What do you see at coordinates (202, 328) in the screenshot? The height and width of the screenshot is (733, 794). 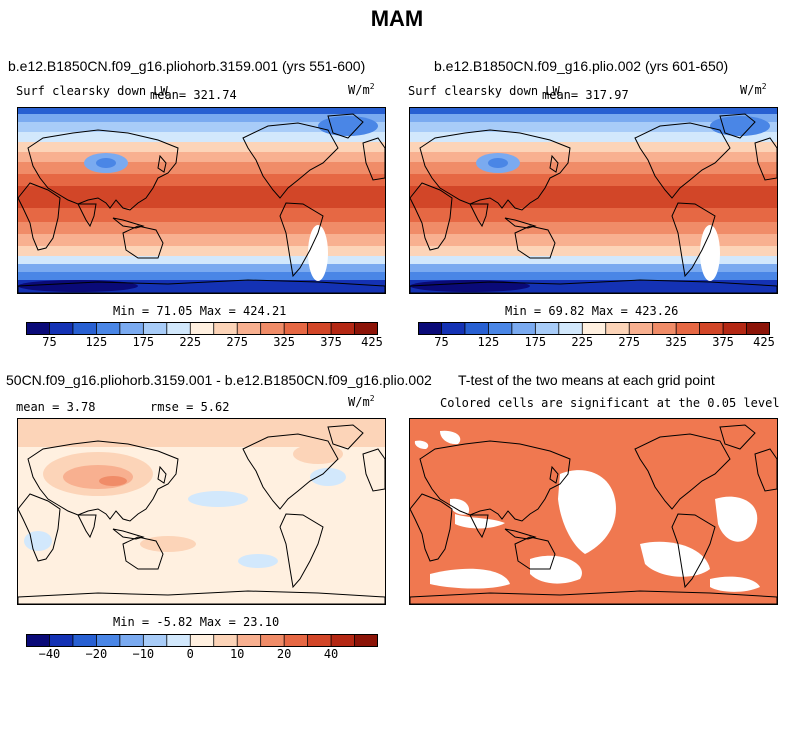 I see `panel-1-colorbar` at bounding box center [202, 328].